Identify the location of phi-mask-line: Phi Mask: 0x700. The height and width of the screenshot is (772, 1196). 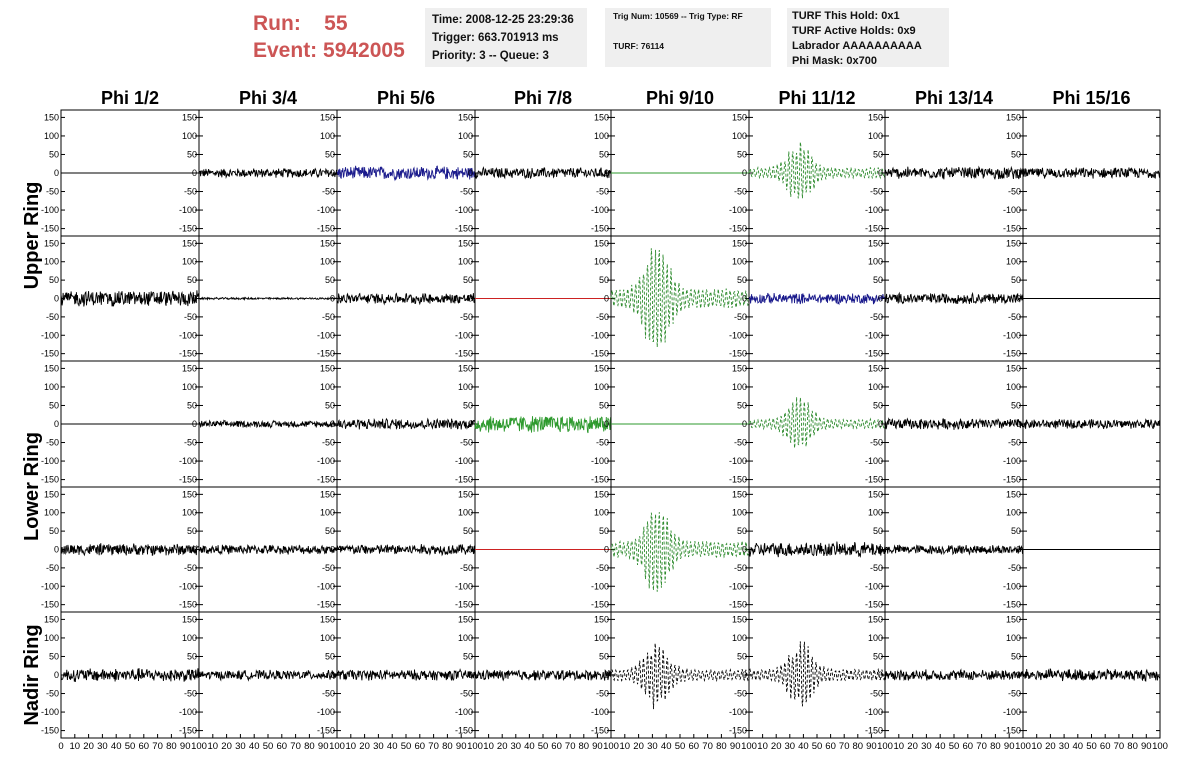
(834, 61).